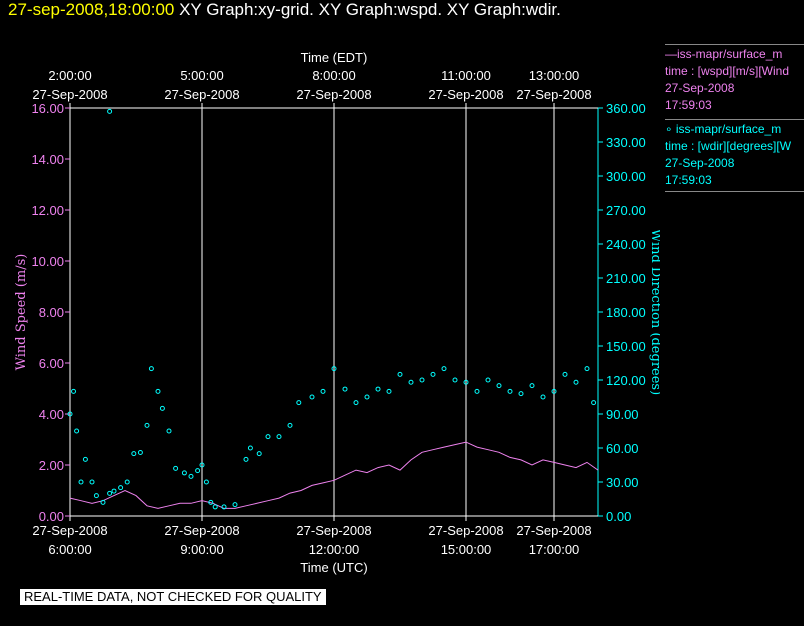 This screenshot has height=626, width=804. Describe the element at coordinates (466, 549) in the screenshot. I see `x-tick-time: 15:00:00` at that location.